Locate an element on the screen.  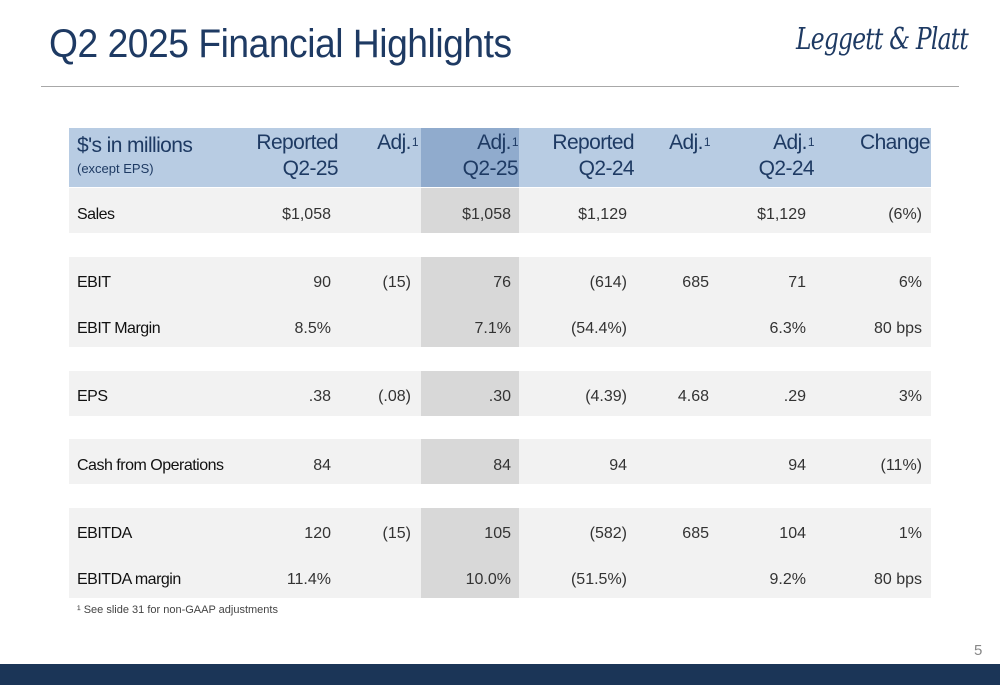
table-cell: 9.2% is located at coordinates (787, 579).